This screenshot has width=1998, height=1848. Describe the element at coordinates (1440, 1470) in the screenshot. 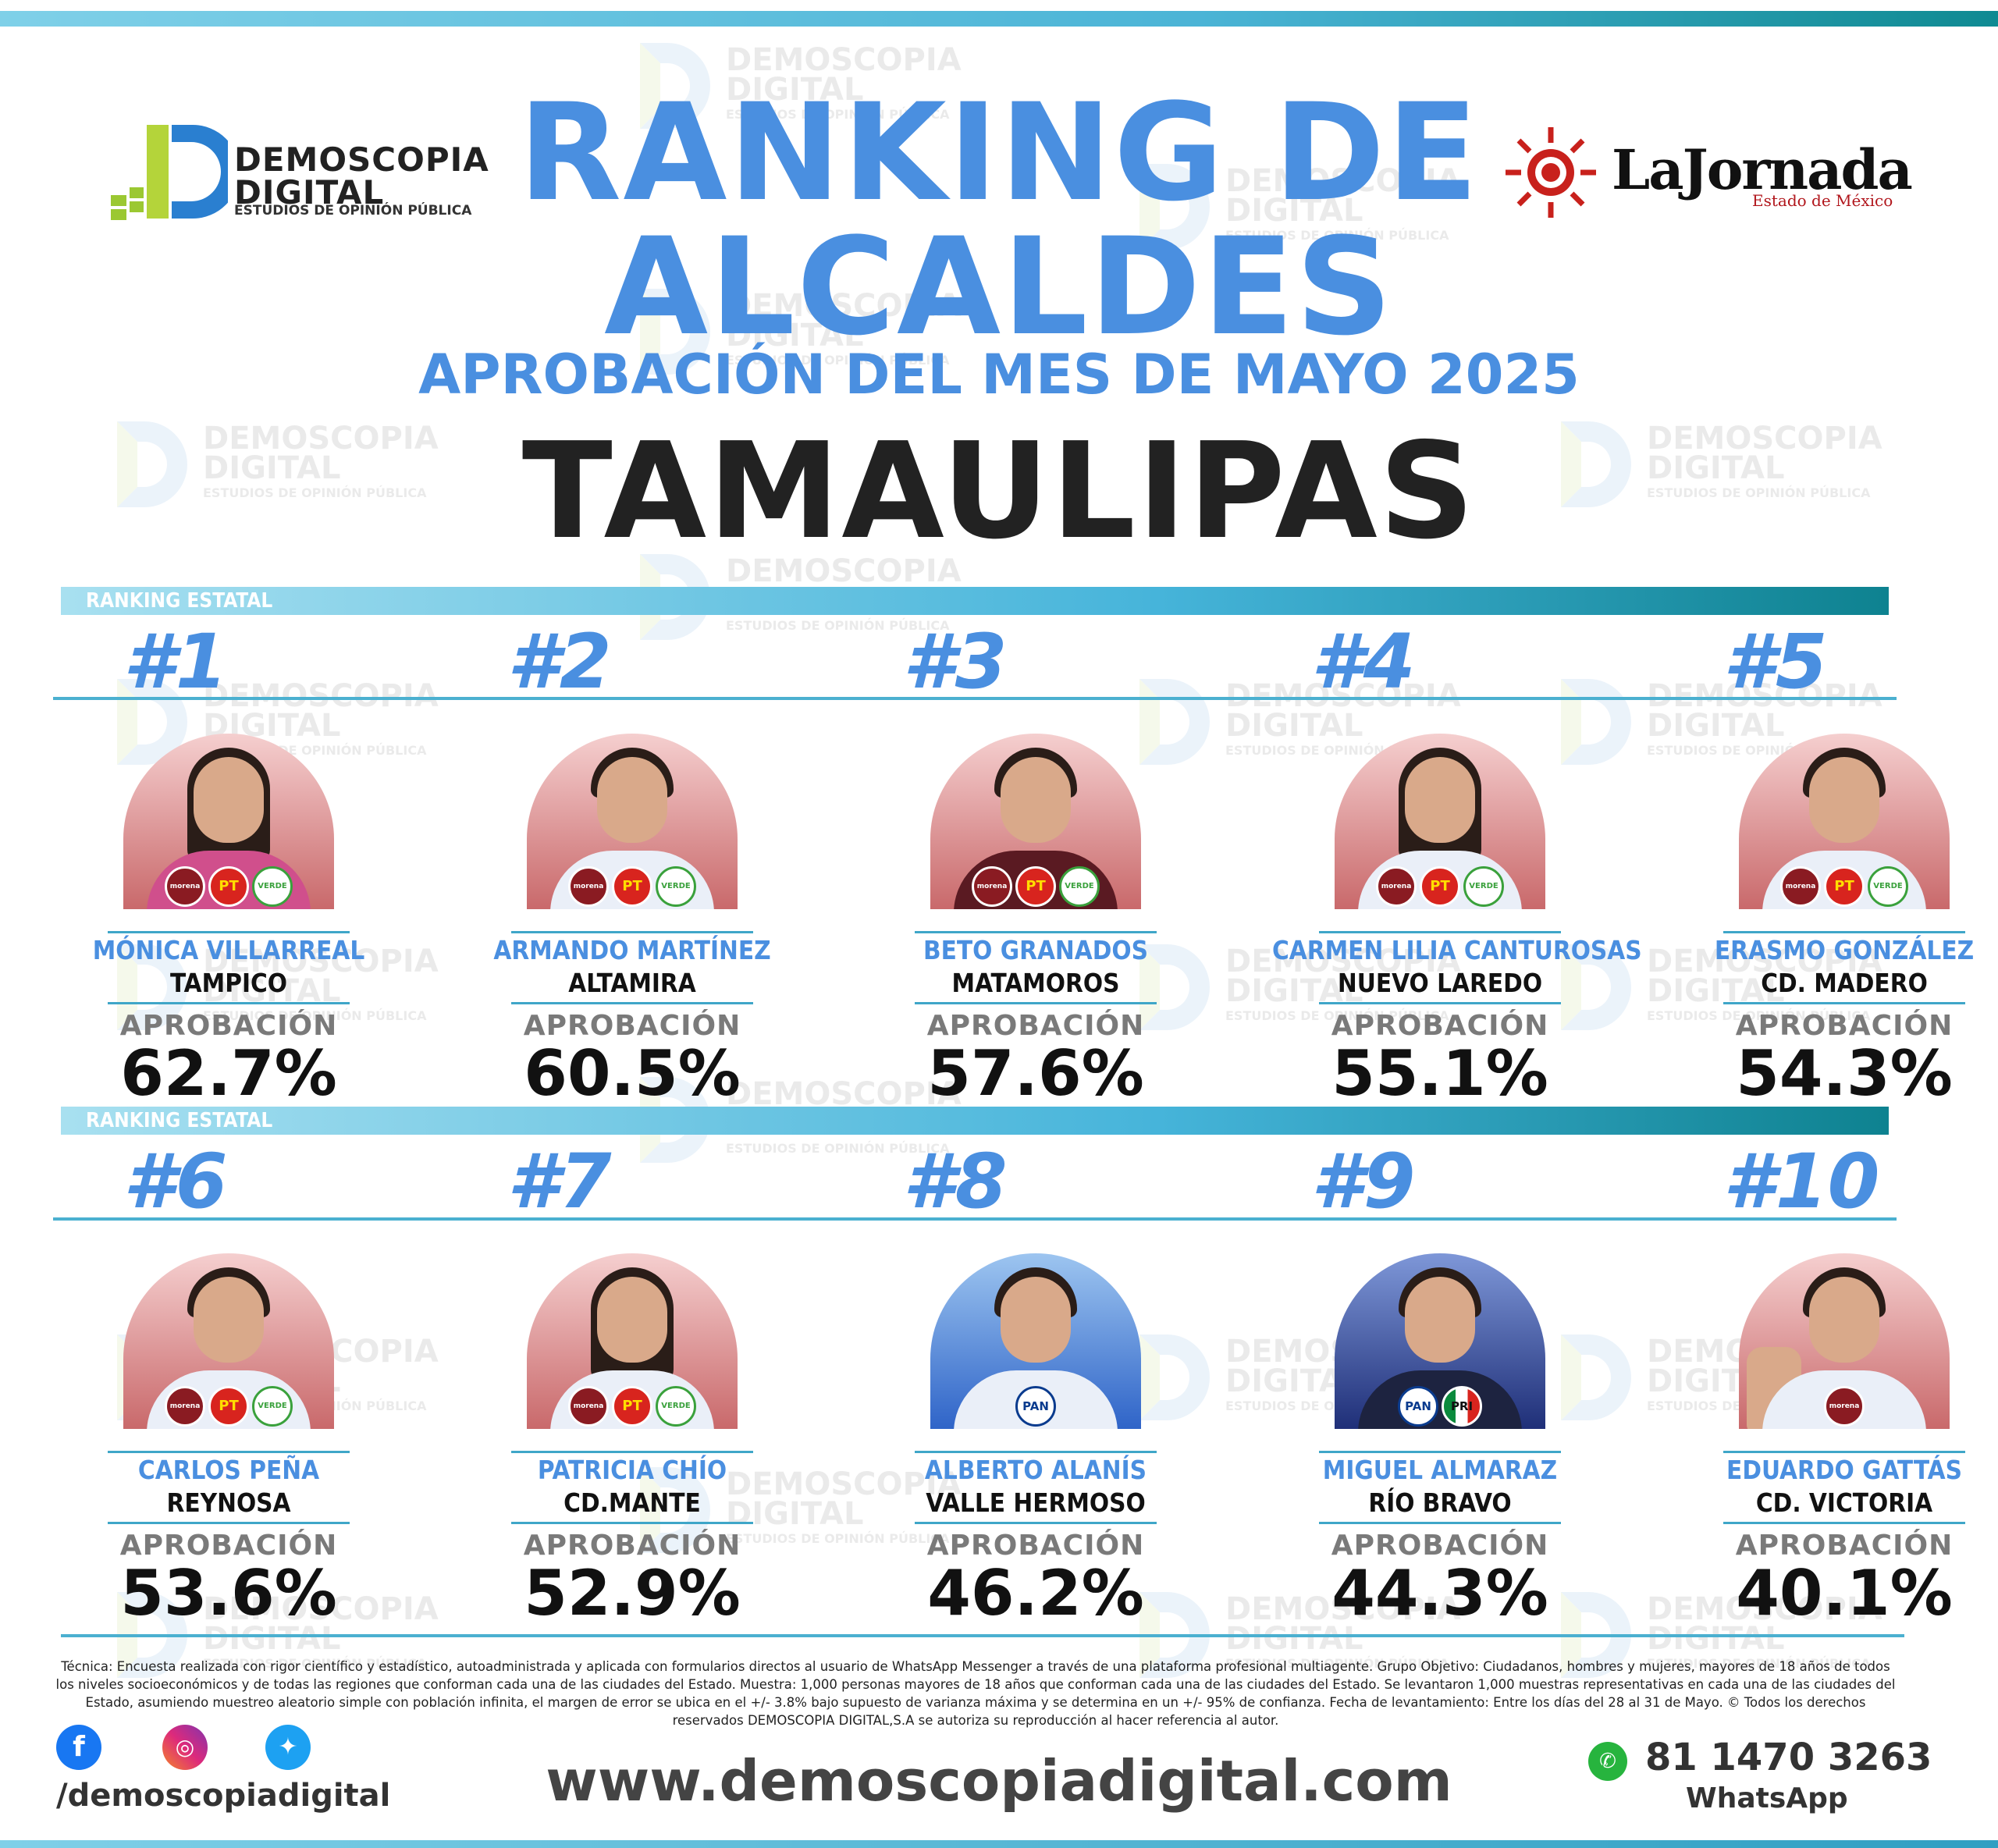

I see `mayor-name: MIGUEL ALMARAZ` at that location.